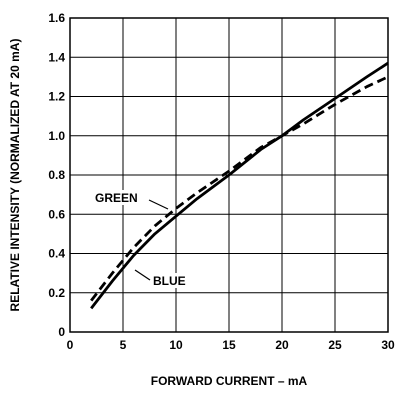 This screenshot has width=395, height=399. I want to click on y-tick-label: 0.2, so click(56, 293).